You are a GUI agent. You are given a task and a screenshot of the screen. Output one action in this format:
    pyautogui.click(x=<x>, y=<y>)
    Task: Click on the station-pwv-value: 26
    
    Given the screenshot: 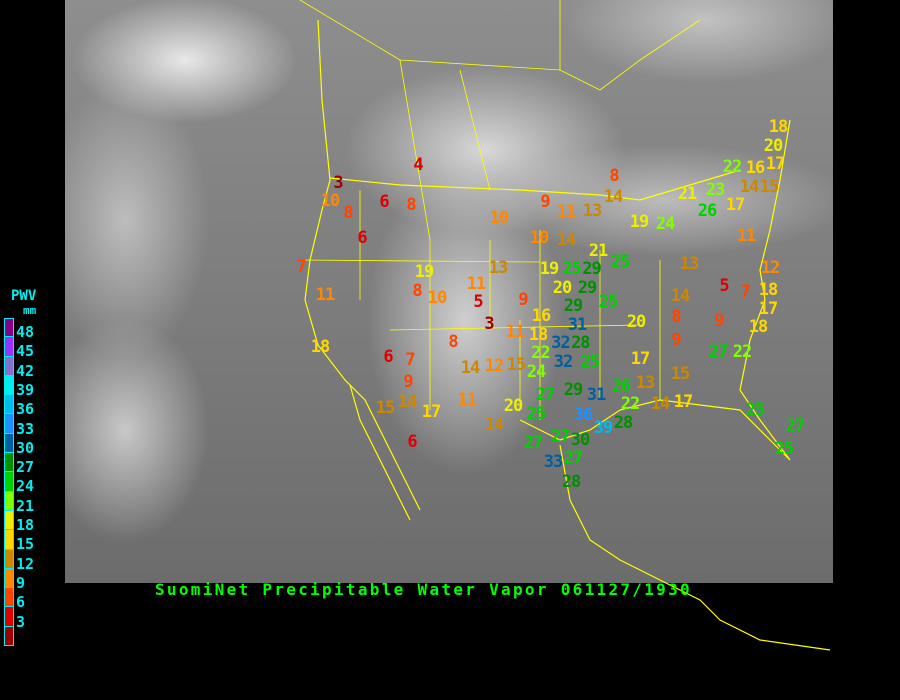 What is the action you would take?
    pyautogui.click(x=621, y=385)
    